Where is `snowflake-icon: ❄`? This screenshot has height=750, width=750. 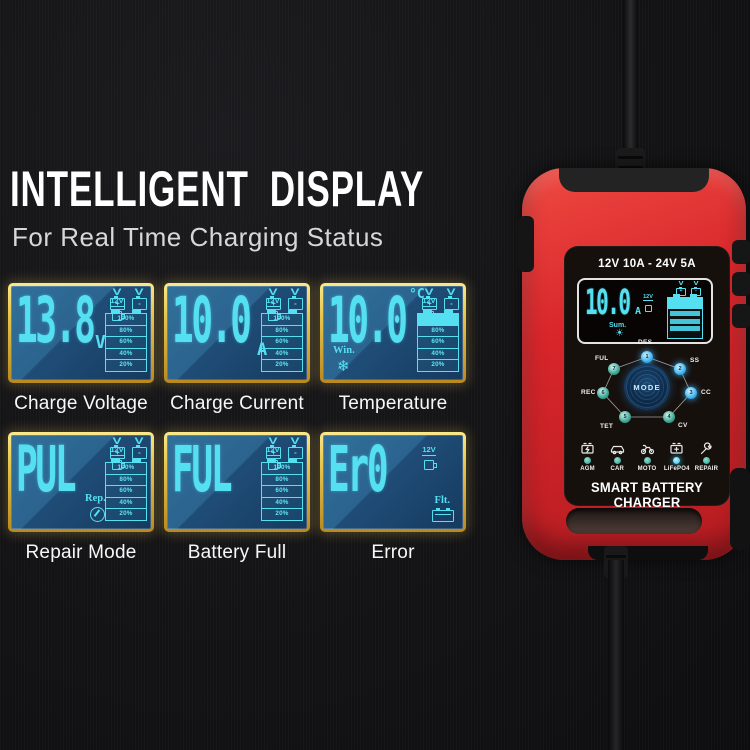
snowflake-icon: ❄ is located at coordinates (343, 366).